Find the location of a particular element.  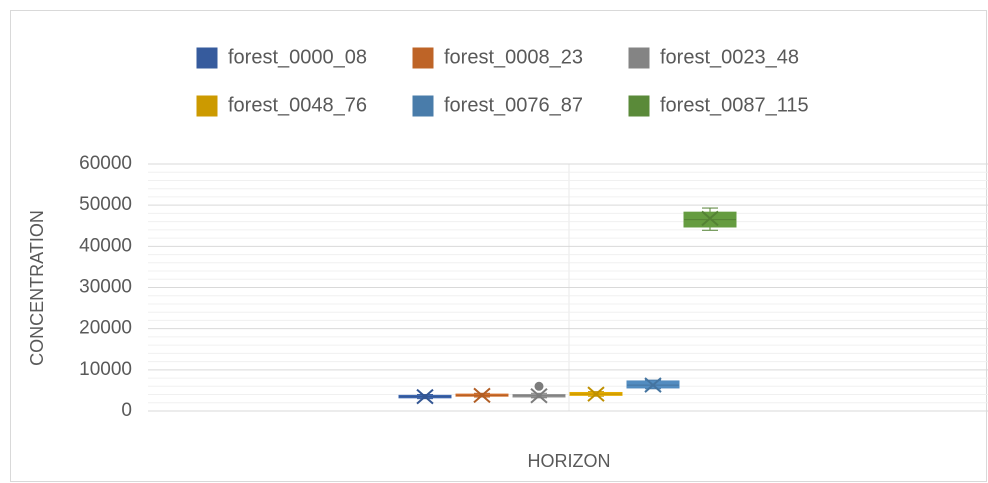

y-tick-label: 20000 is located at coordinates (105, 328).